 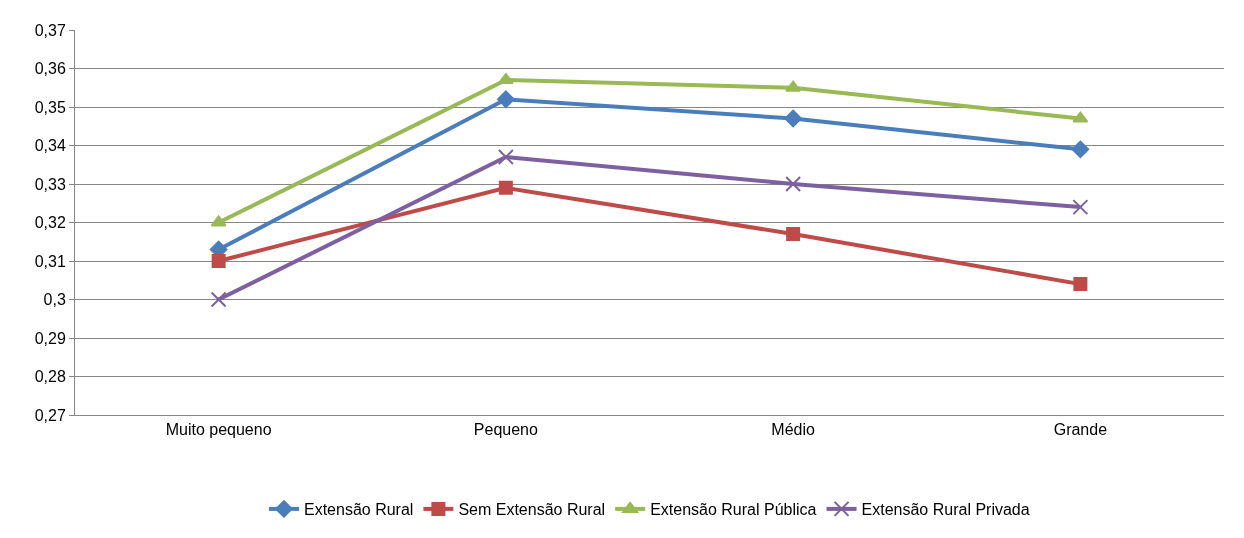 What do you see at coordinates (50, 69) in the screenshot?
I see `y-tick-label: 0,36` at bounding box center [50, 69].